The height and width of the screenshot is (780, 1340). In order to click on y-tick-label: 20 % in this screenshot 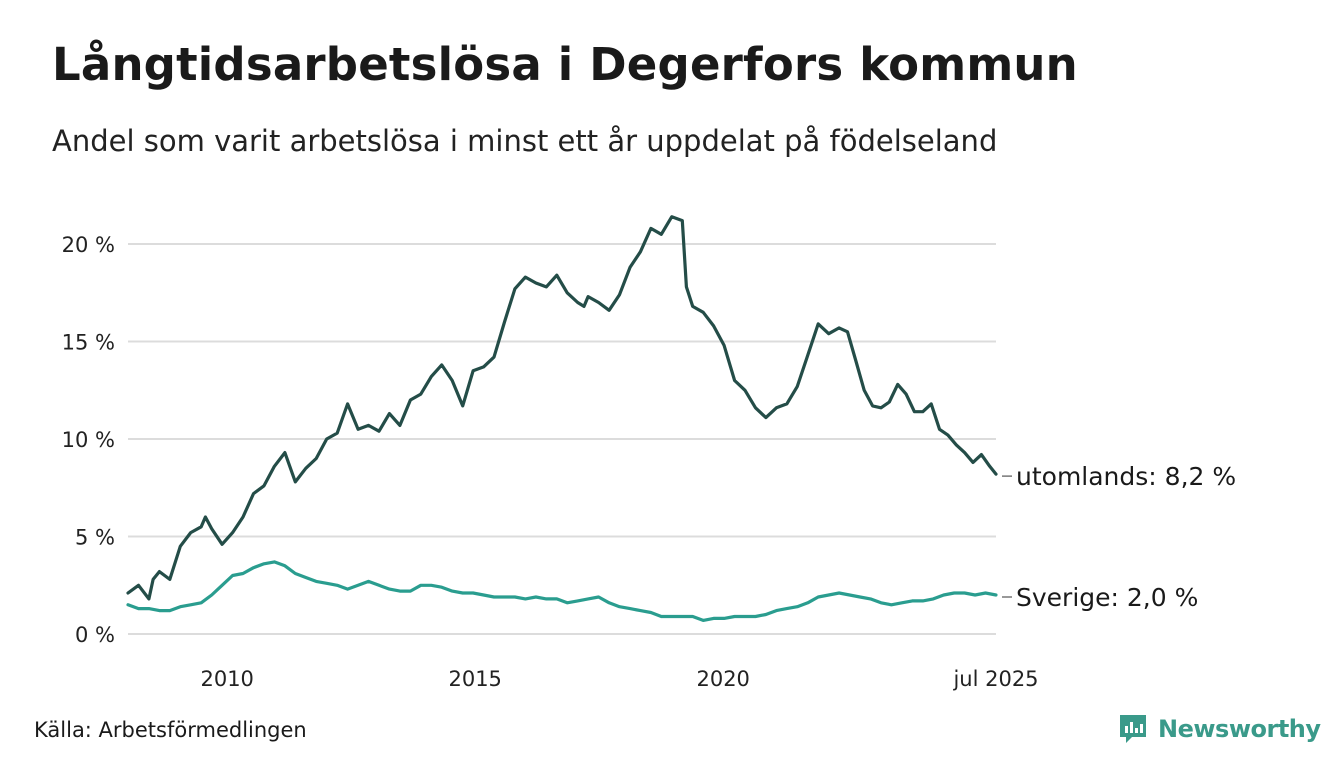, I will do `click(88, 245)`.